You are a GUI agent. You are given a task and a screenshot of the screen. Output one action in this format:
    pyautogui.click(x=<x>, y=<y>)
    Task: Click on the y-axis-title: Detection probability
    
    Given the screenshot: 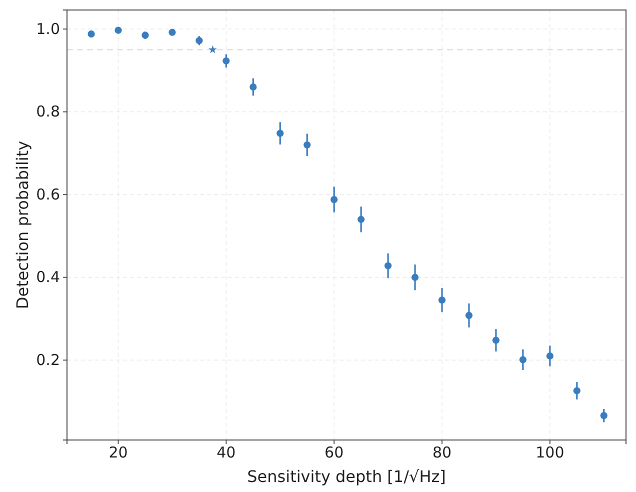 What is the action you would take?
    pyautogui.click(x=22, y=225)
    